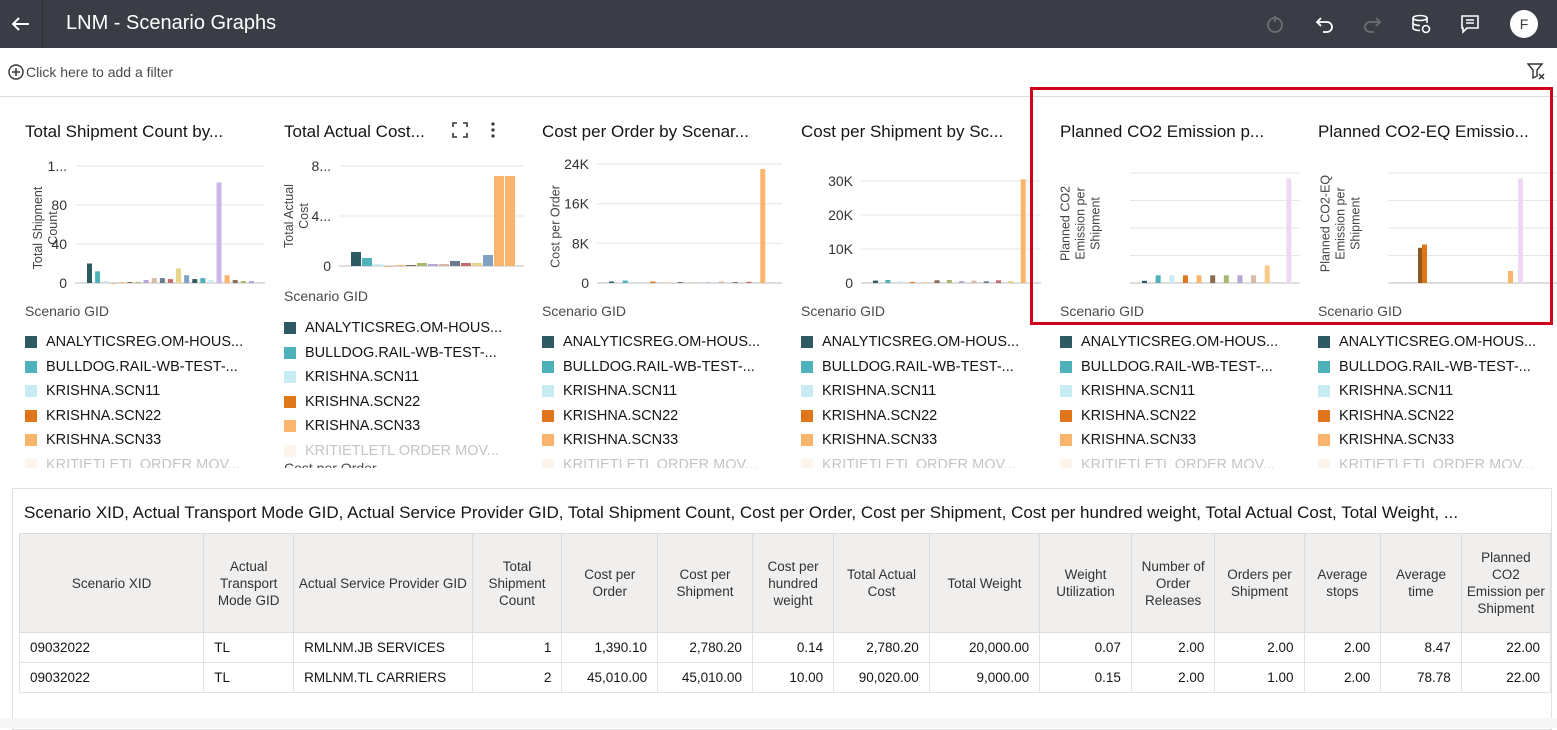 This screenshot has width=1557, height=730. I want to click on column-header: Actual Service Provider GID, so click(383, 583).